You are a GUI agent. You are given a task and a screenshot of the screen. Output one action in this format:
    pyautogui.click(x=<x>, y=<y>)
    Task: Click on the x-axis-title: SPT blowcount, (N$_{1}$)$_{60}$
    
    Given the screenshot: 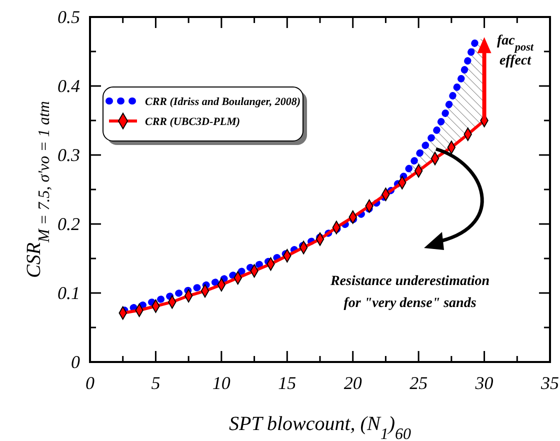 What is the action you would take?
    pyautogui.click(x=320, y=427)
    